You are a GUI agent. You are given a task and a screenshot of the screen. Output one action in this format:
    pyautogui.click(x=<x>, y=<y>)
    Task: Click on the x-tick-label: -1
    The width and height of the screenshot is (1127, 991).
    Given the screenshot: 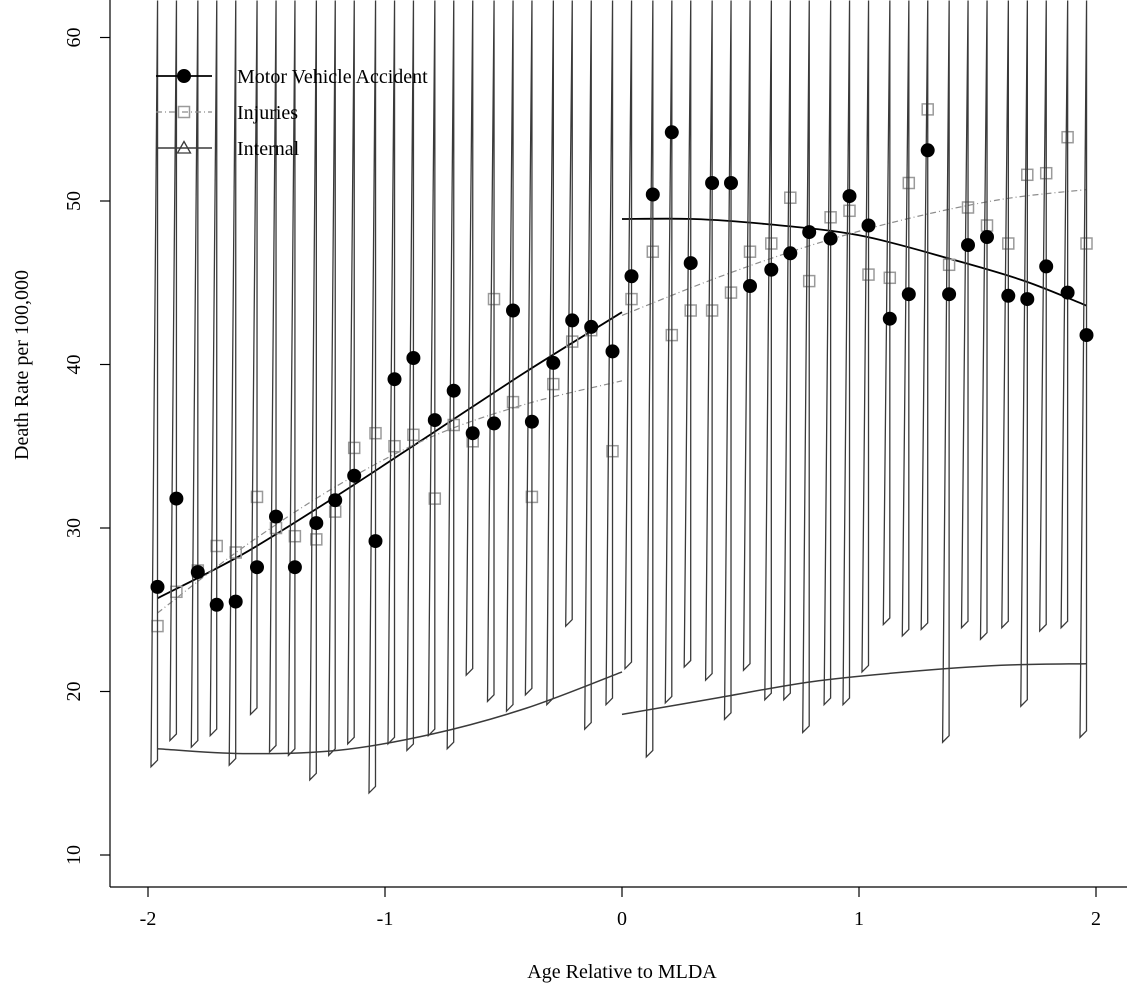 What is the action you would take?
    pyautogui.click(x=385, y=919)
    